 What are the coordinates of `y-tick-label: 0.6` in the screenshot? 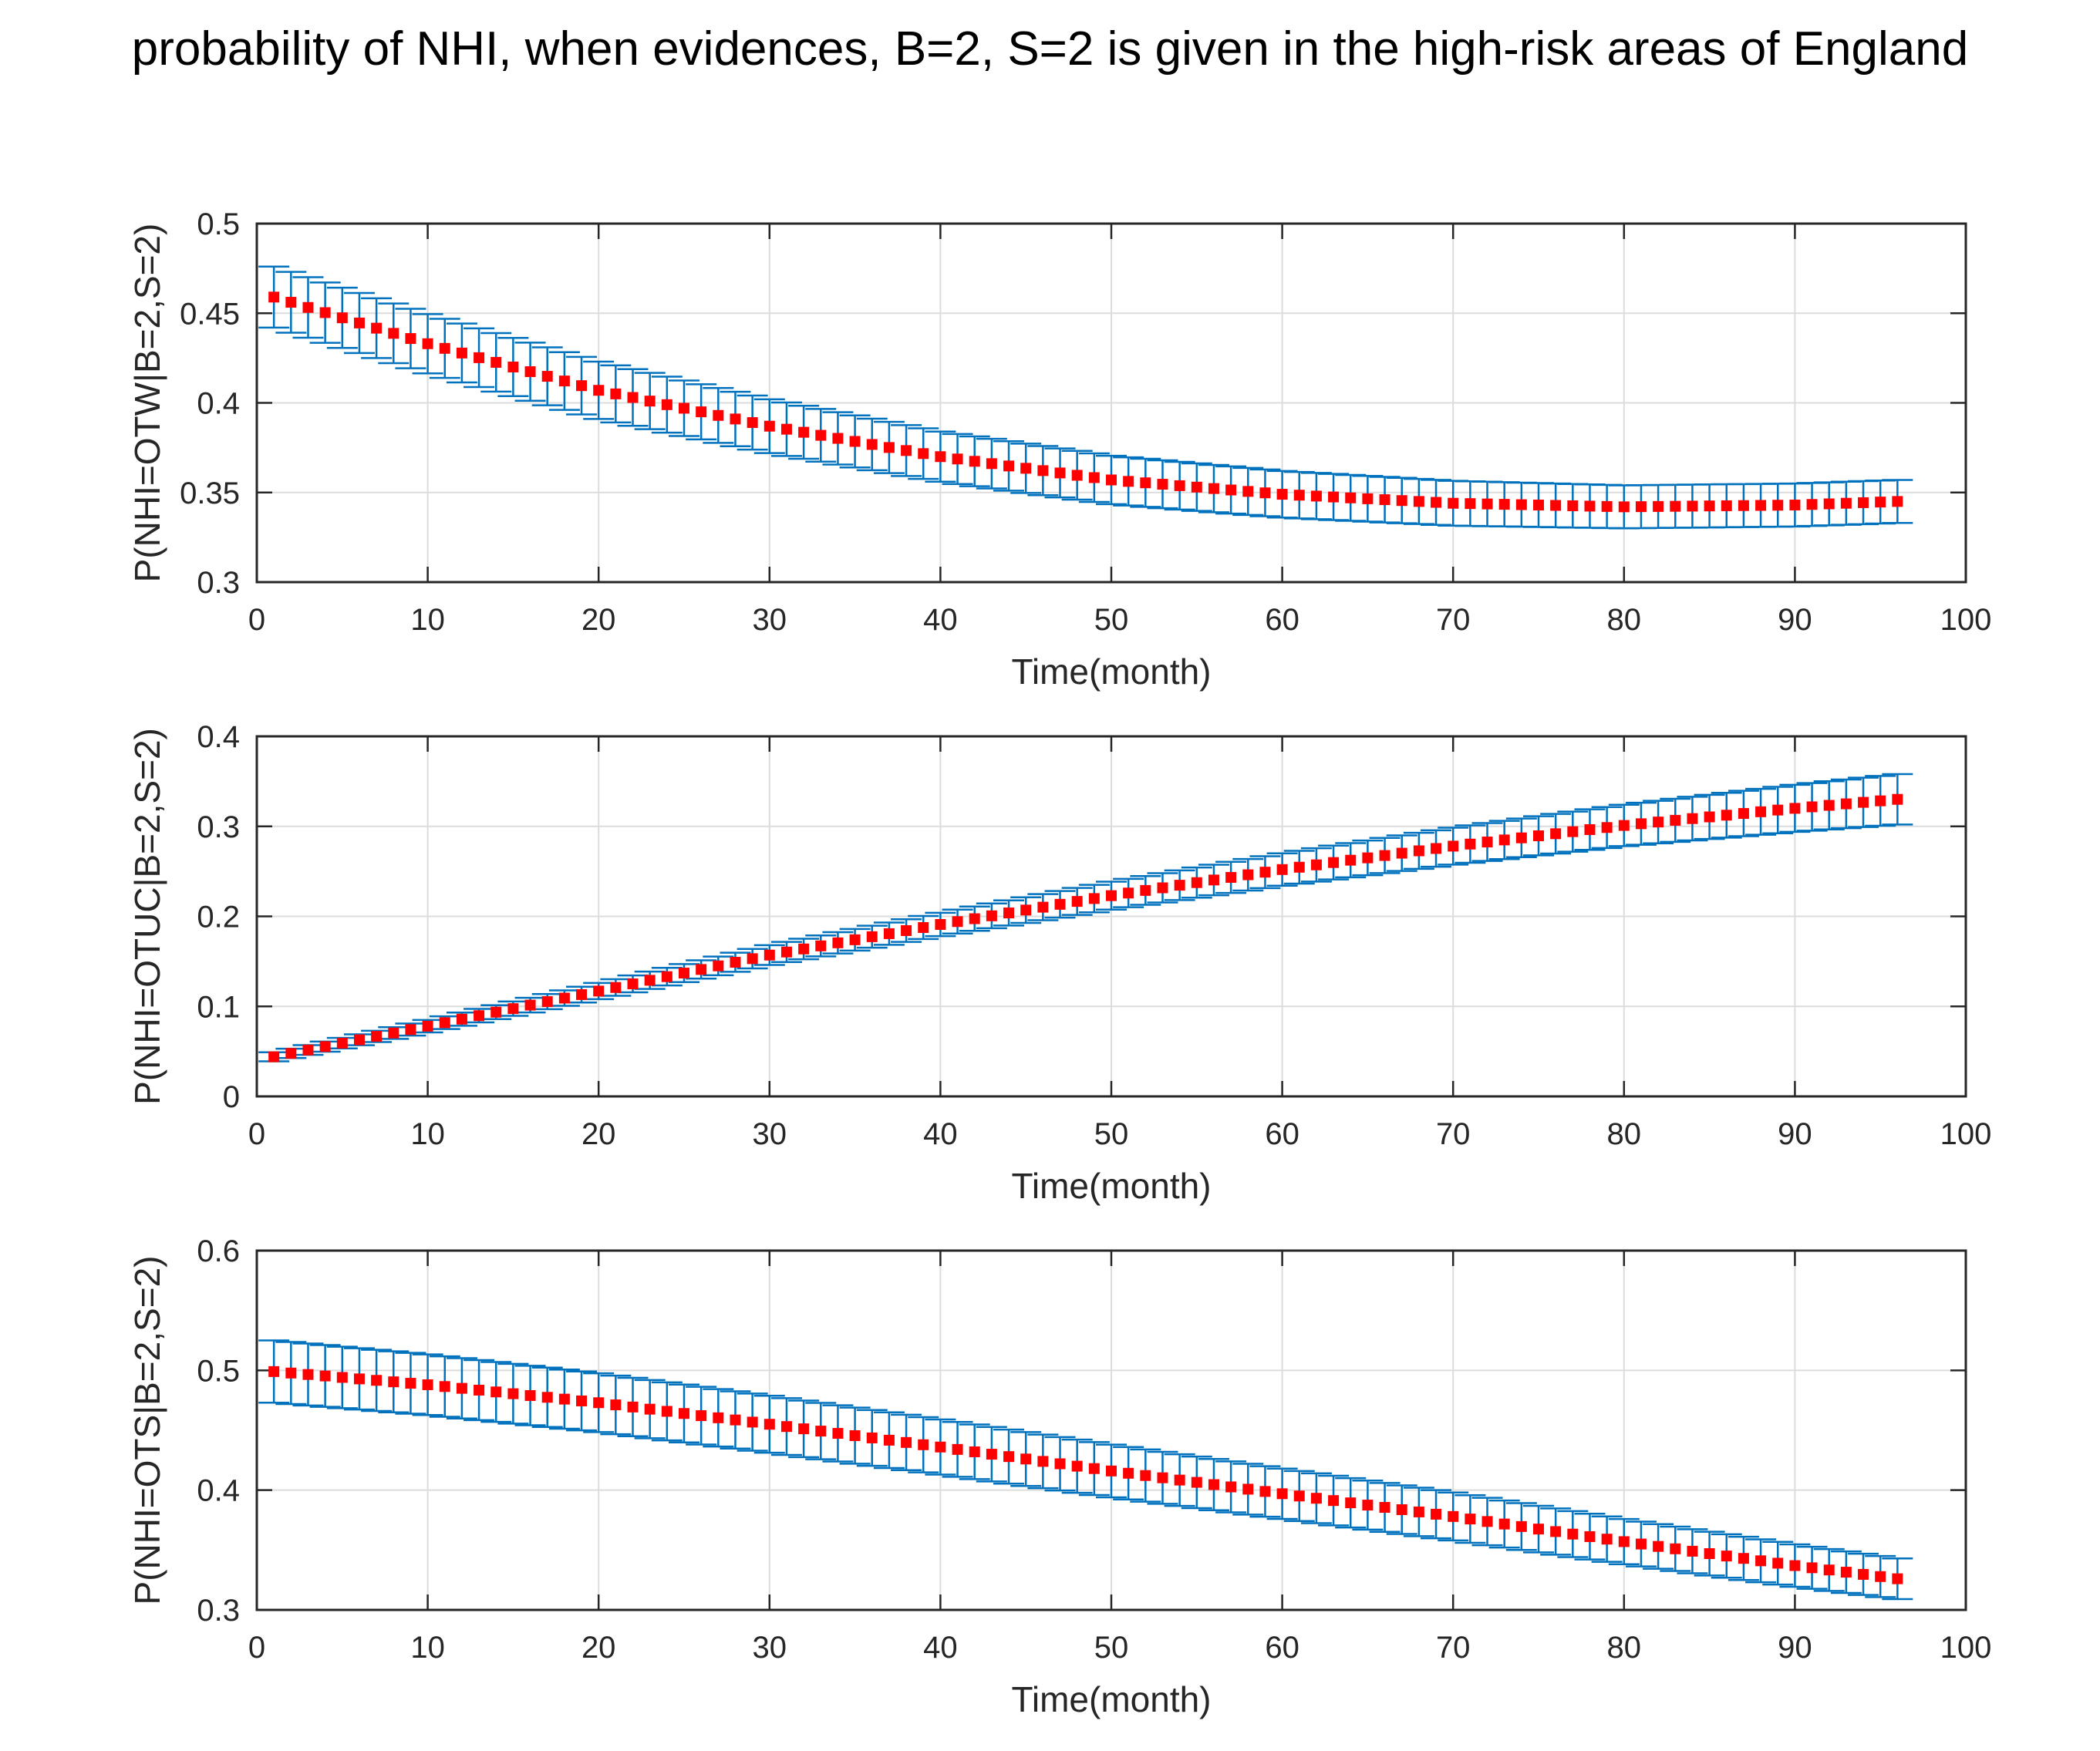 It's located at (218, 1251).